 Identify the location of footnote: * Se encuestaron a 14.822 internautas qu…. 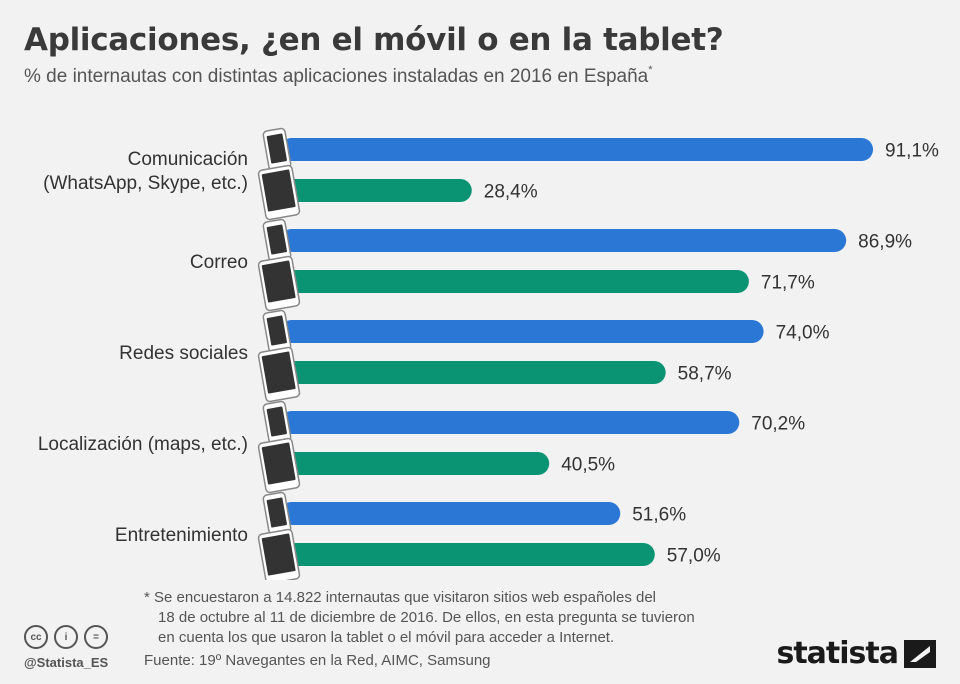
(464, 618).